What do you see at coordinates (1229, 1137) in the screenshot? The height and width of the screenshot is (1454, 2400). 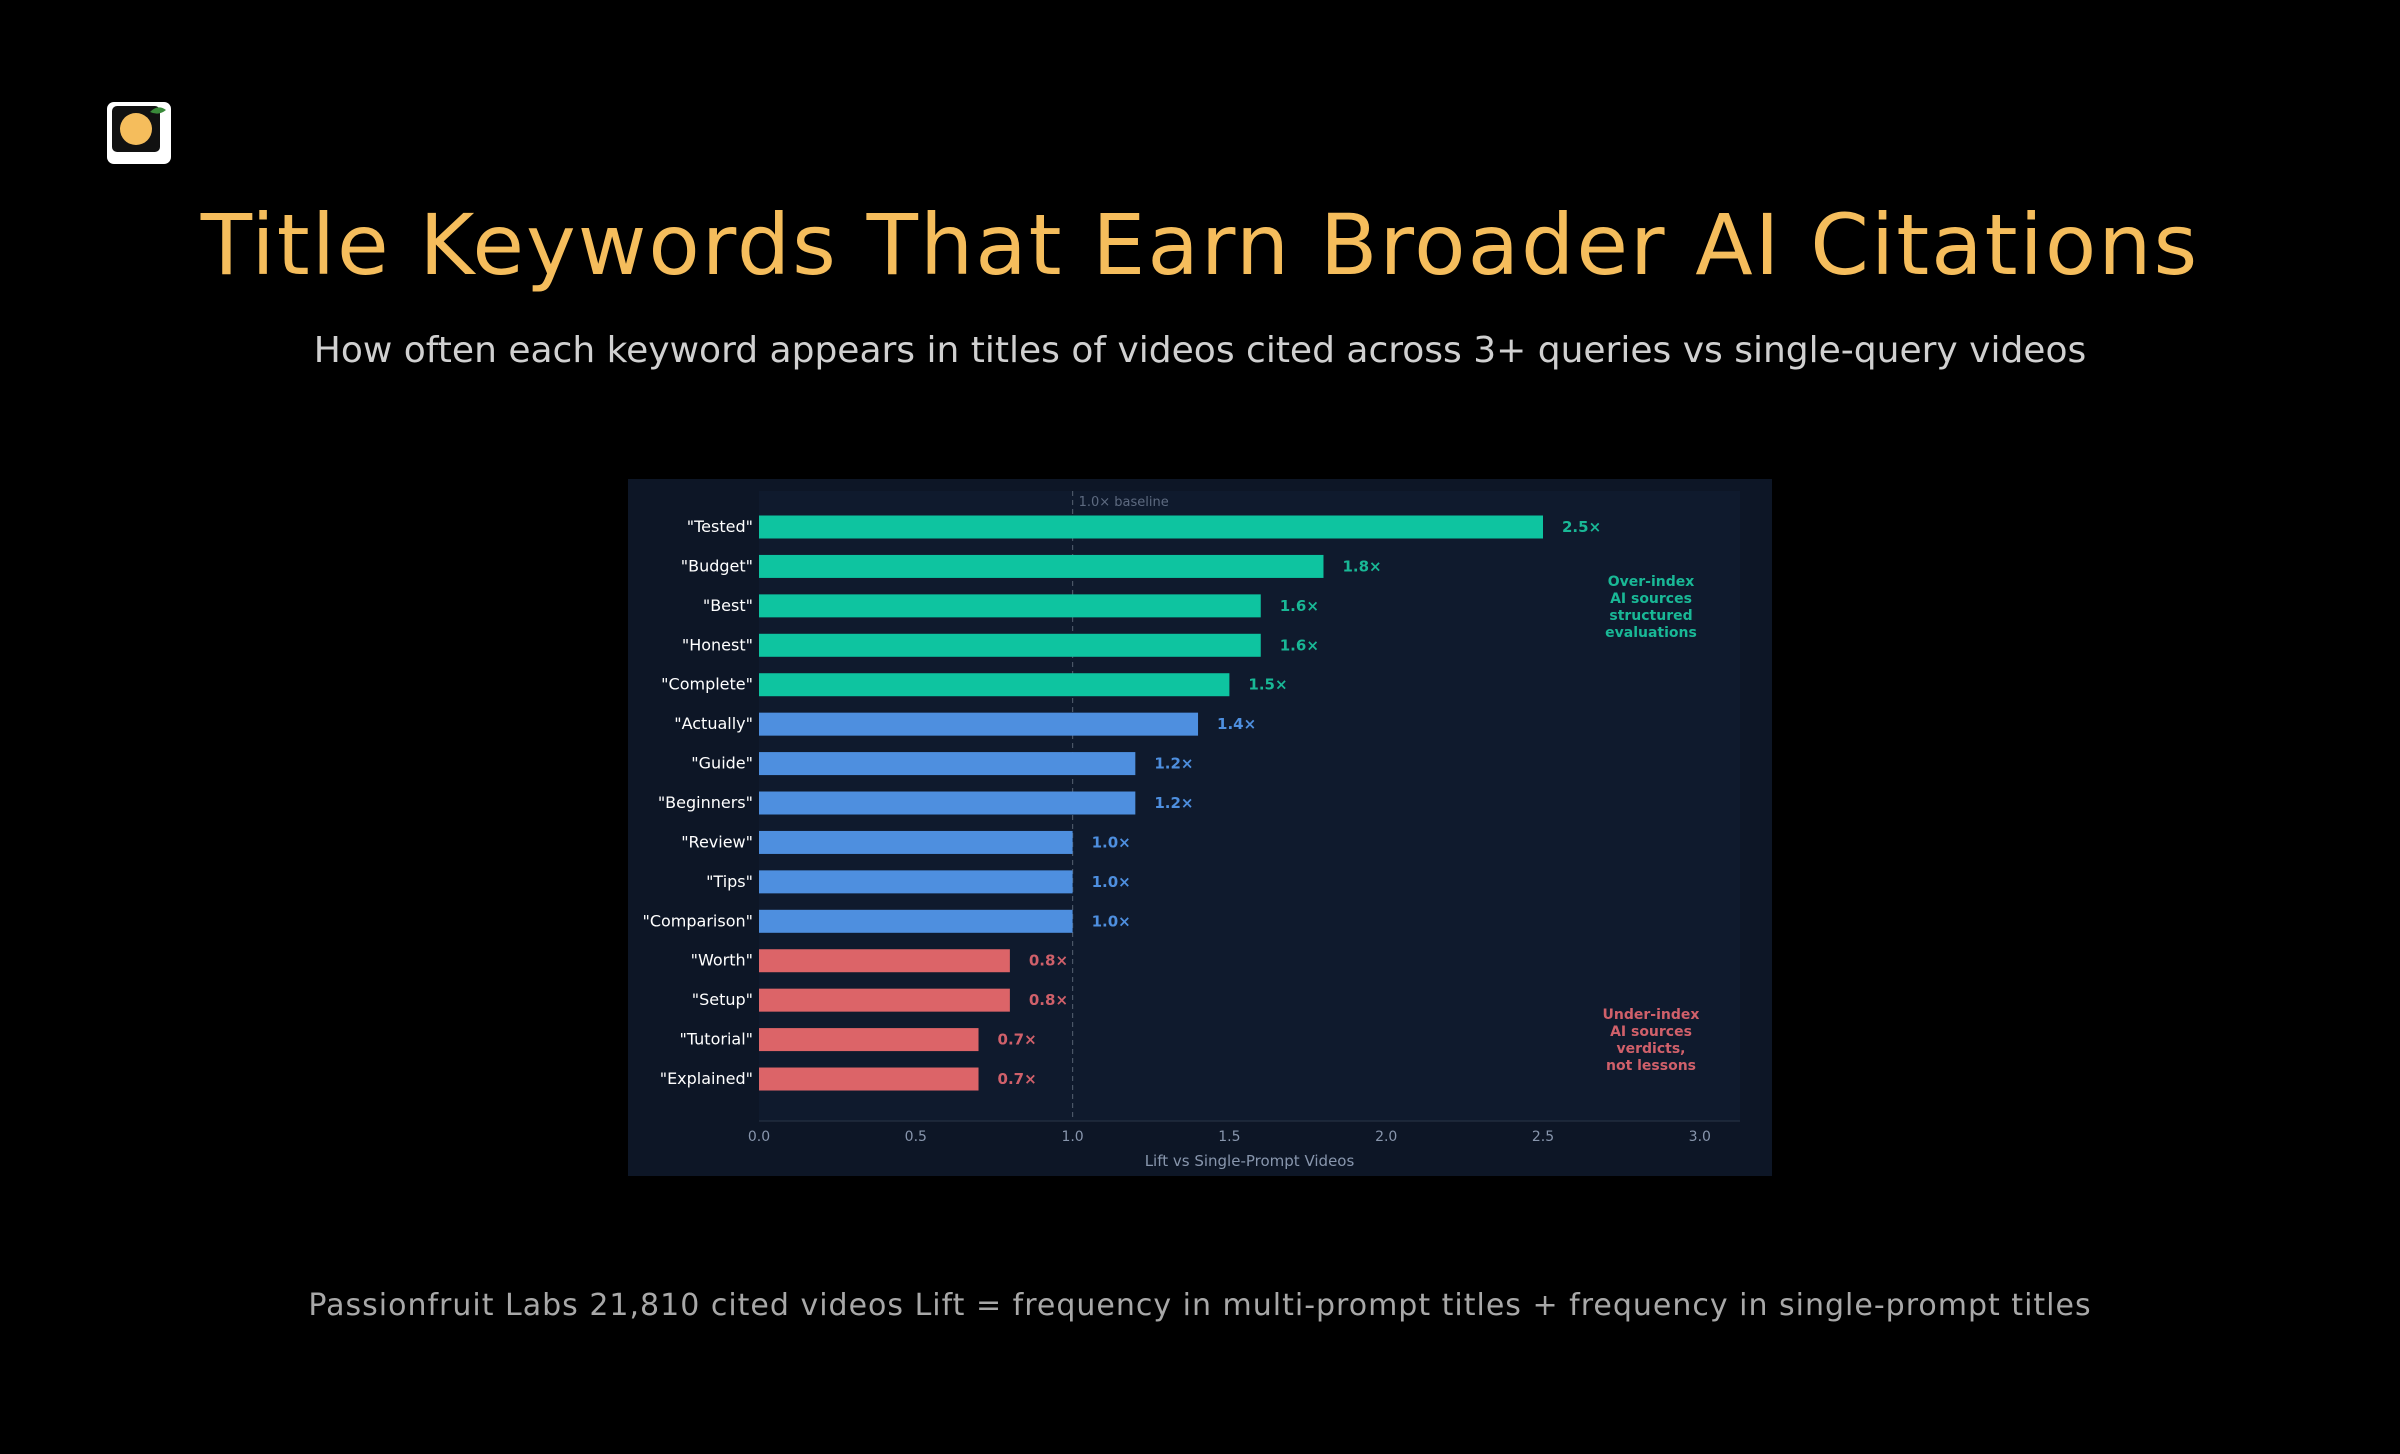 I see `x-tick-label: 1.5` at bounding box center [1229, 1137].